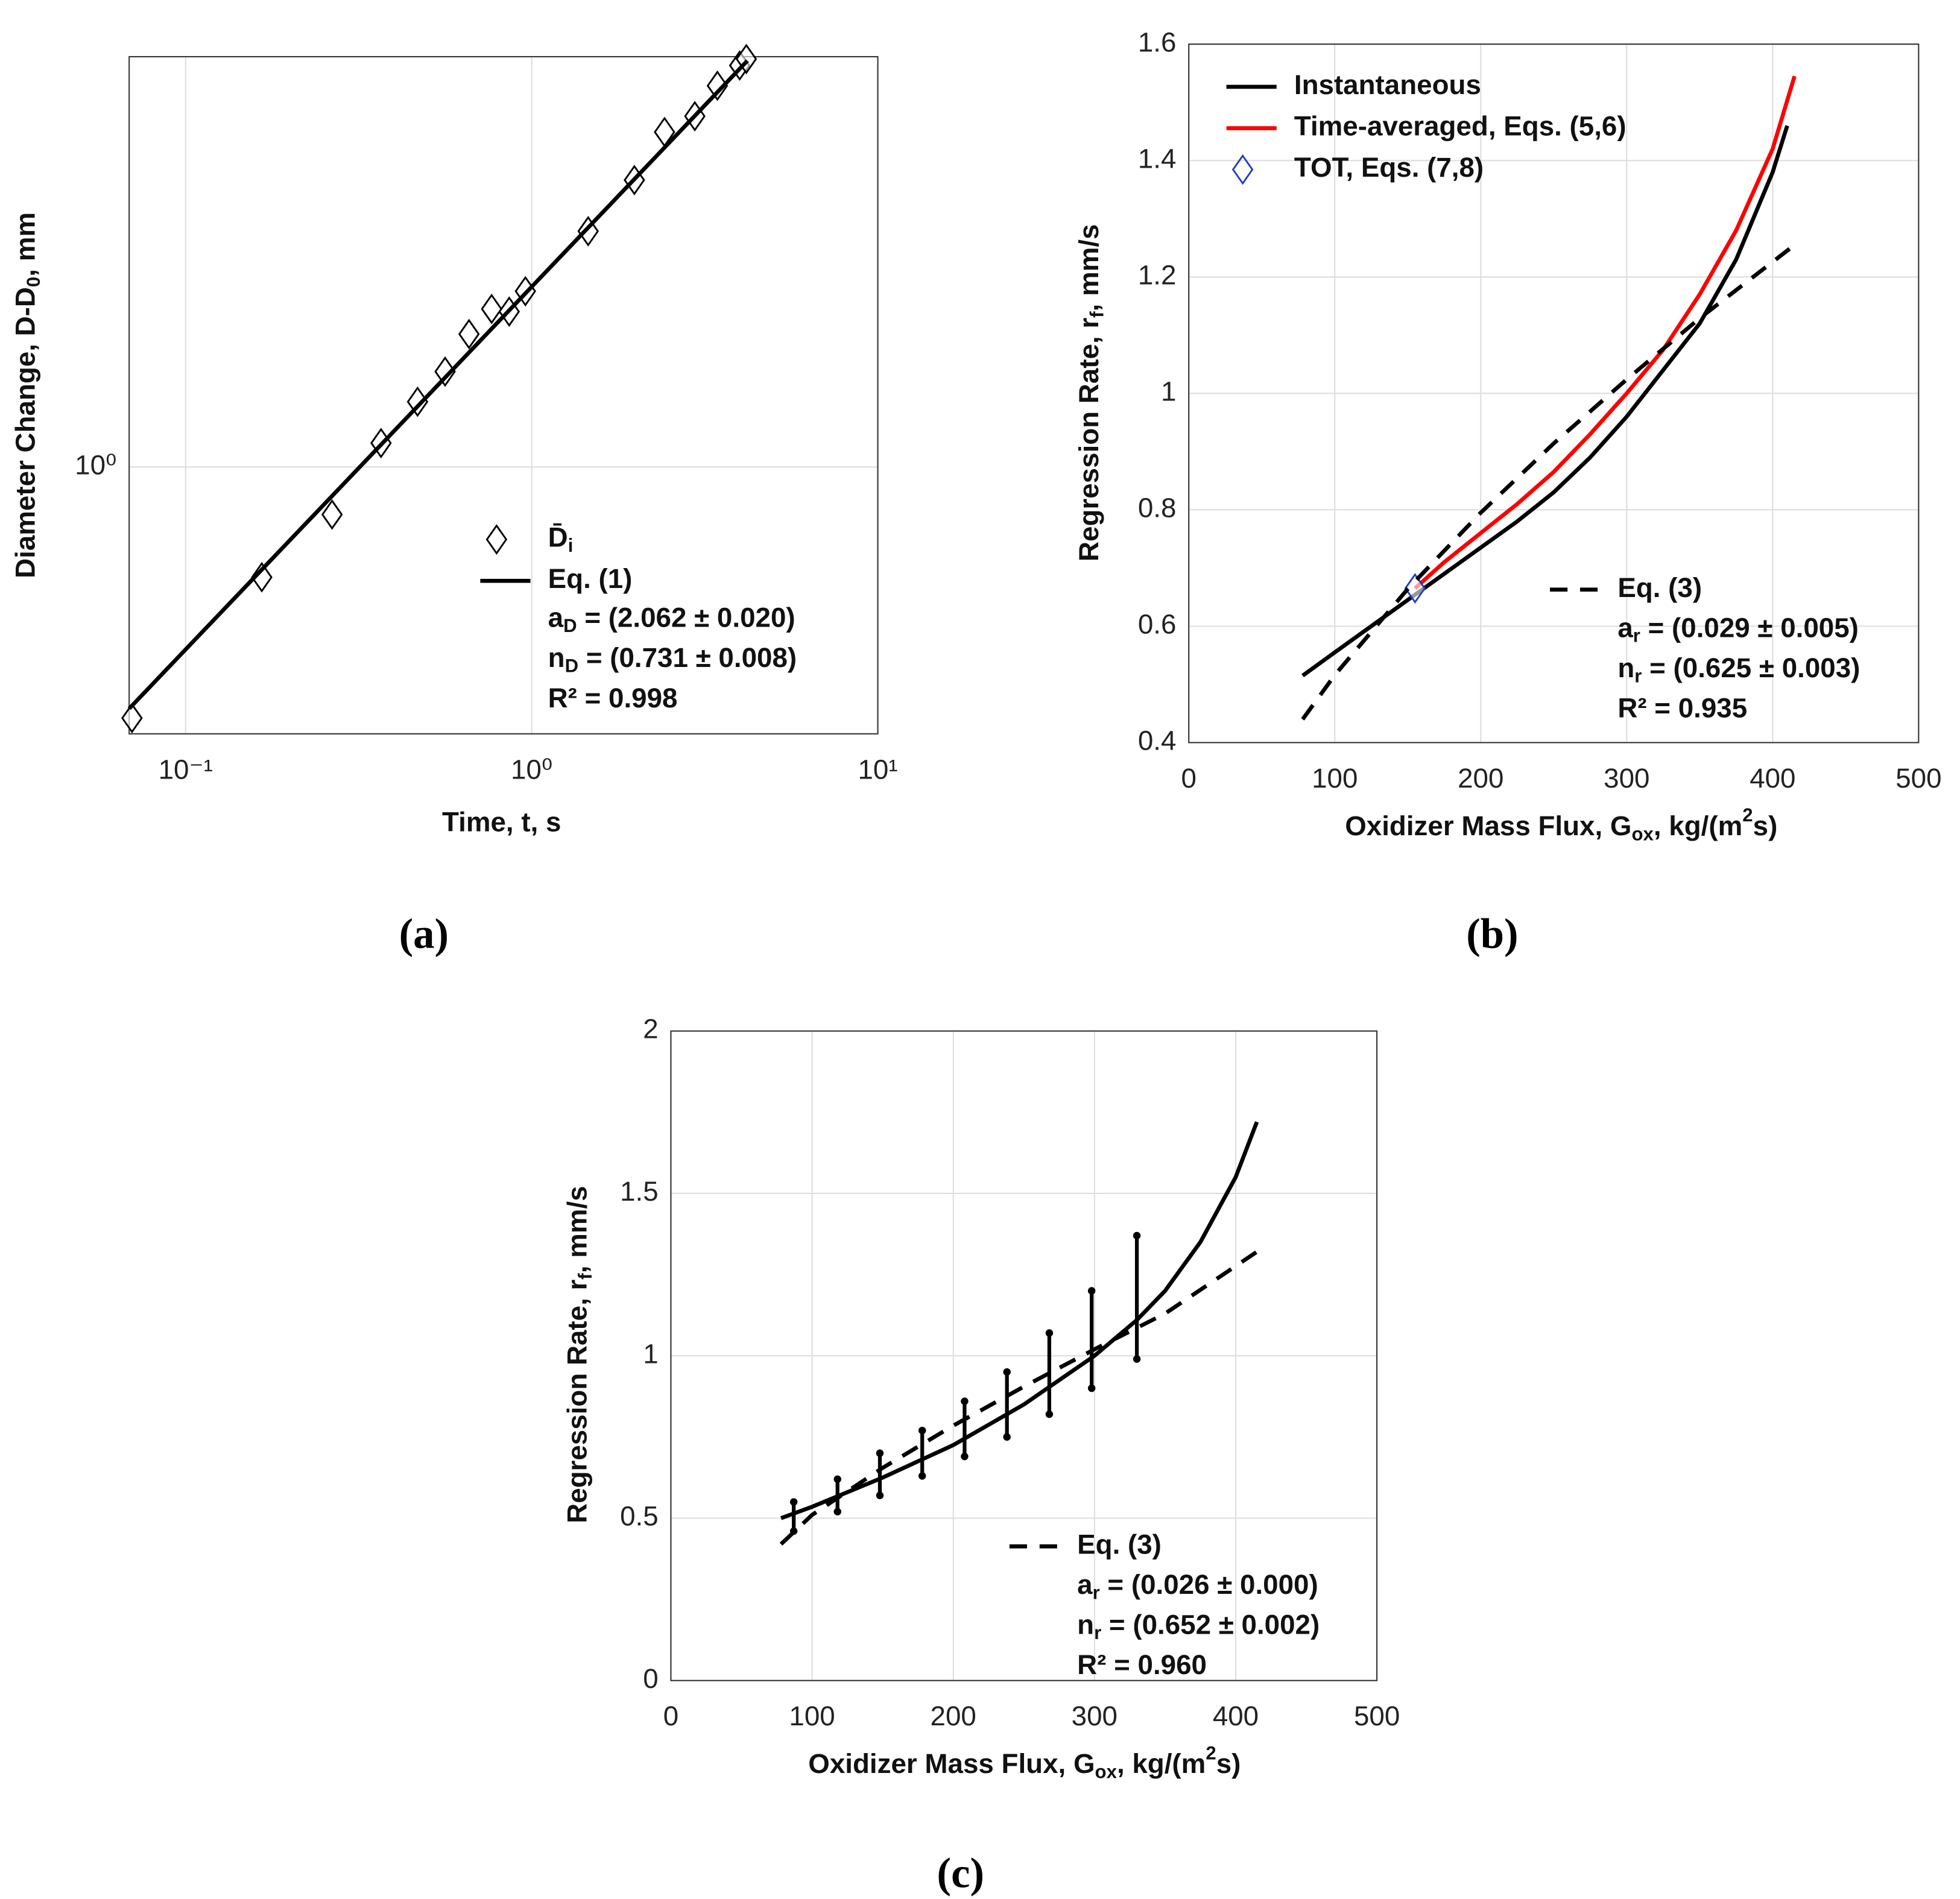 The width and height of the screenshot is (1960, 1899). I want to click on y-tick-label: 10⁰, so click(95, 465).